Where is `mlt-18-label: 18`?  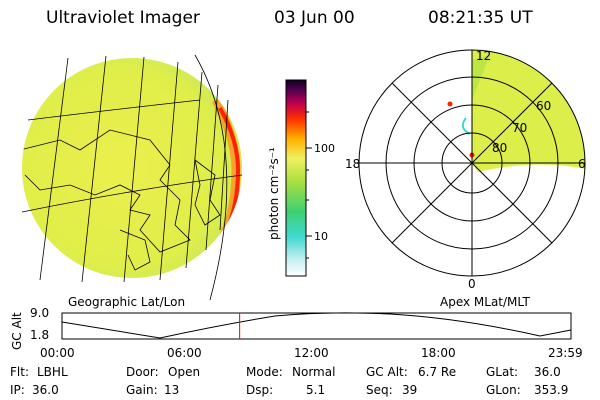
mlt-18-label: 18 is located at coordinates (352, 164).